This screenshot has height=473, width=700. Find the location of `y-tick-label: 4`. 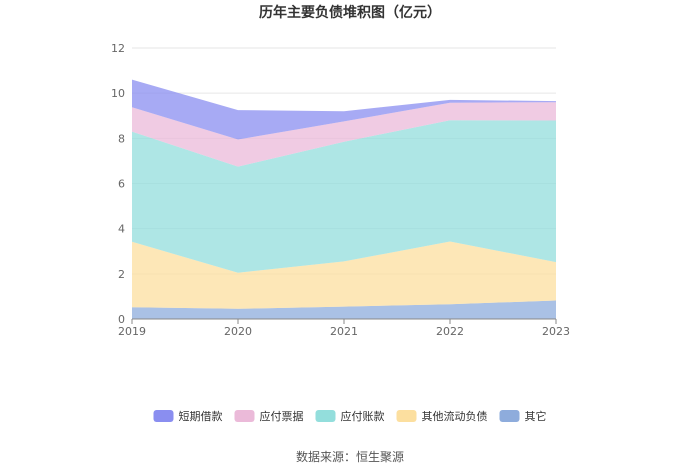

y-tick-label: 4 is located at coordinates (121, 229).